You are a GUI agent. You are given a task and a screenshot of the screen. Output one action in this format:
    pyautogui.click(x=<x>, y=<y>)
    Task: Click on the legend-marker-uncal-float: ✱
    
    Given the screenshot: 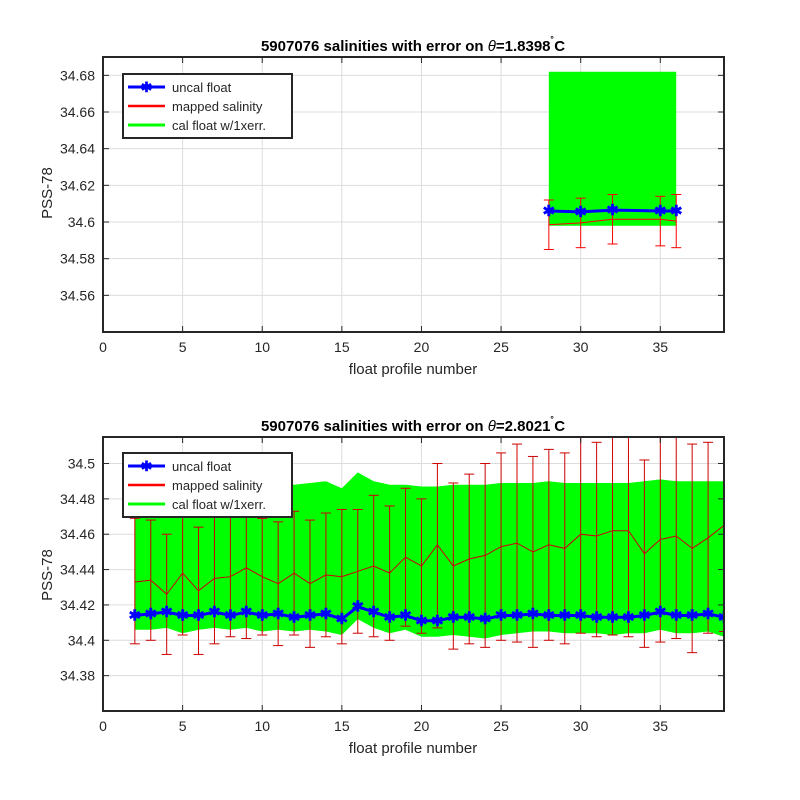 What is the action you would take?
    pyautogui.click(x=147, y=466)
    